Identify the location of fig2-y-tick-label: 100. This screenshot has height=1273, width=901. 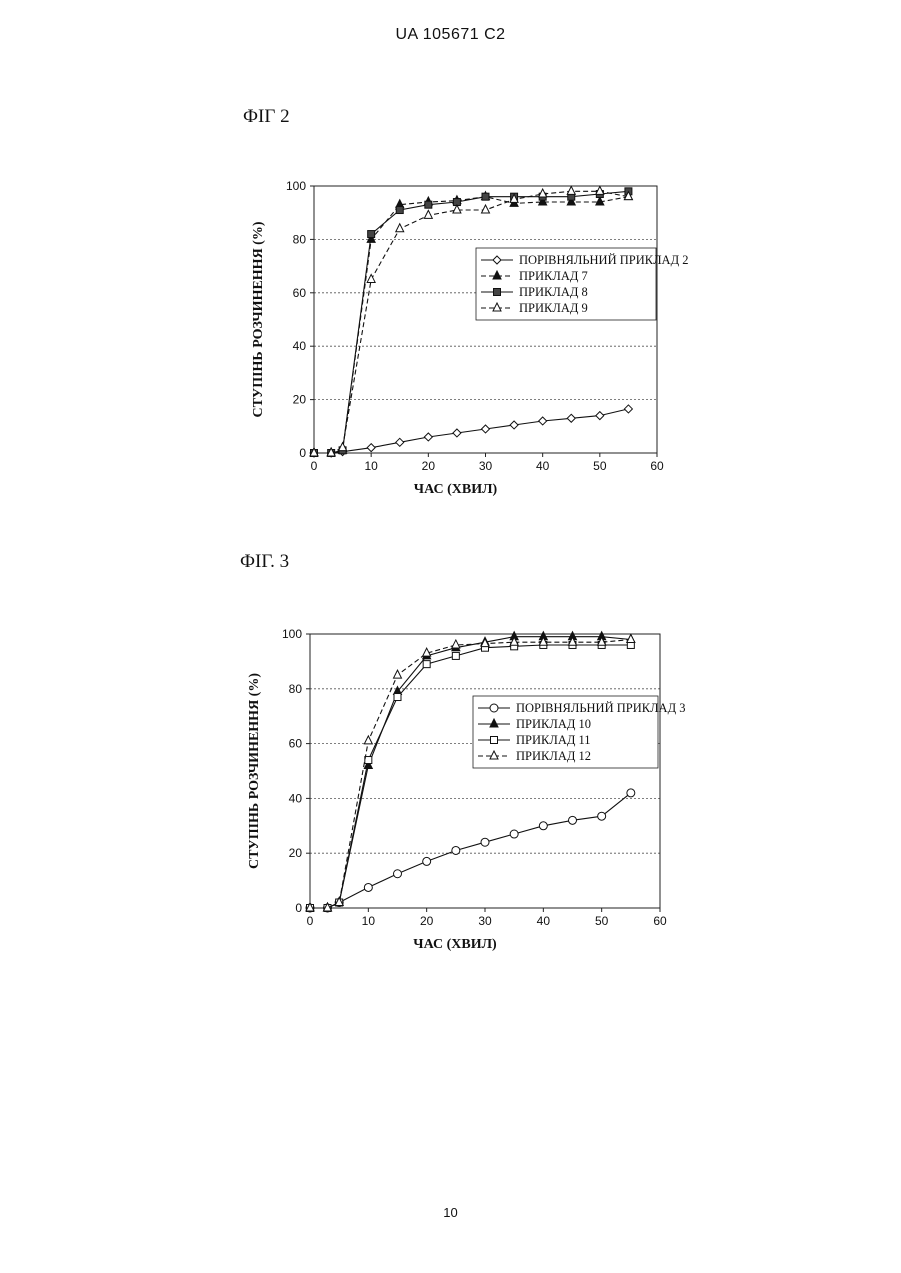
(296, 186).